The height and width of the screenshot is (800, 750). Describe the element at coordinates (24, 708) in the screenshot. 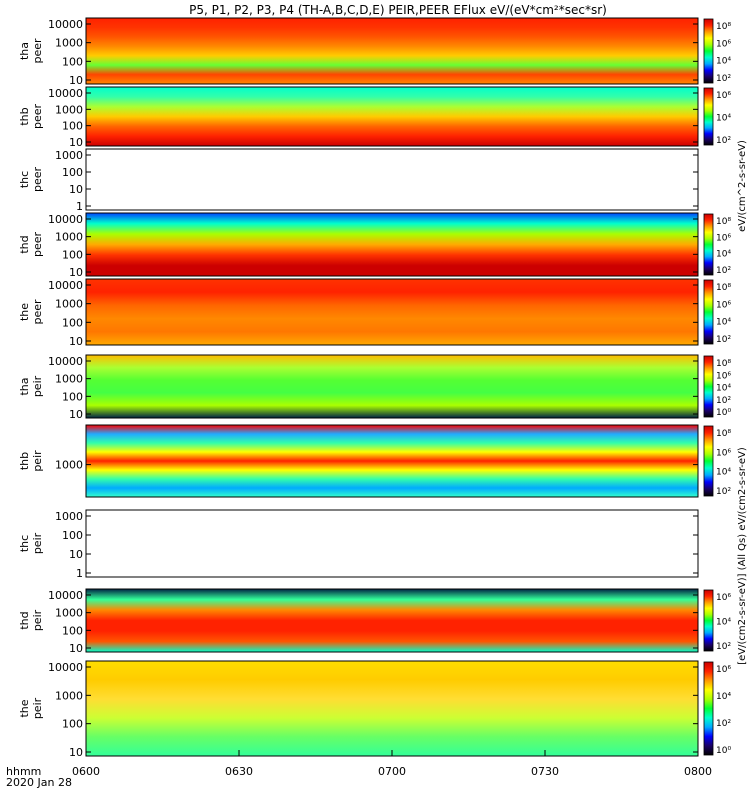

I see `panel-label-probe: the` at that location.